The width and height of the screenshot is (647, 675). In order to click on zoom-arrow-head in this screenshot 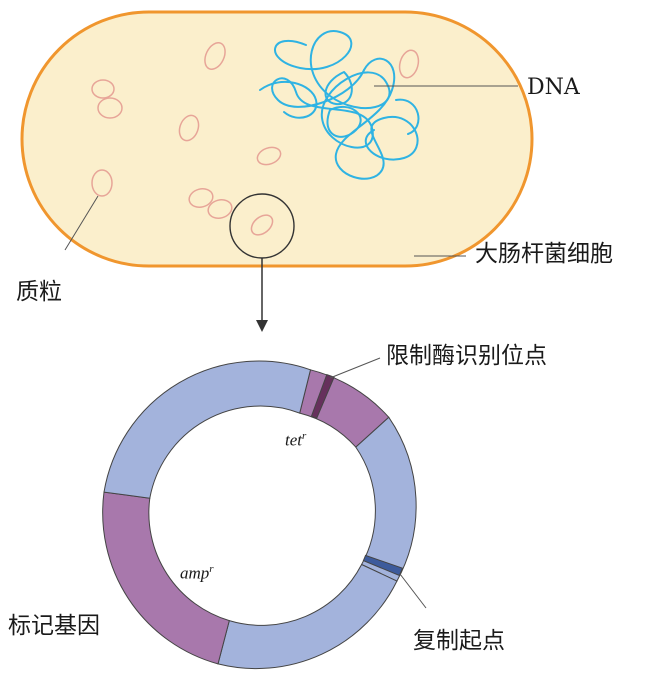, I will do `click(262, 326)`.